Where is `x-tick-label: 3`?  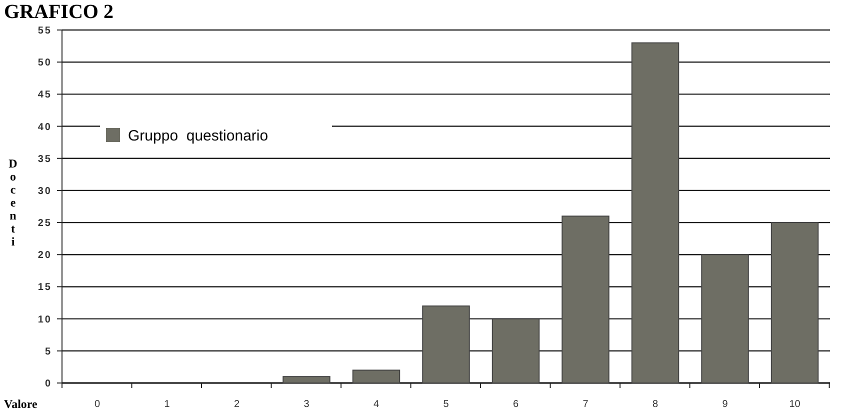 x-tick-label: 3 is located at coordinates (307, 404).